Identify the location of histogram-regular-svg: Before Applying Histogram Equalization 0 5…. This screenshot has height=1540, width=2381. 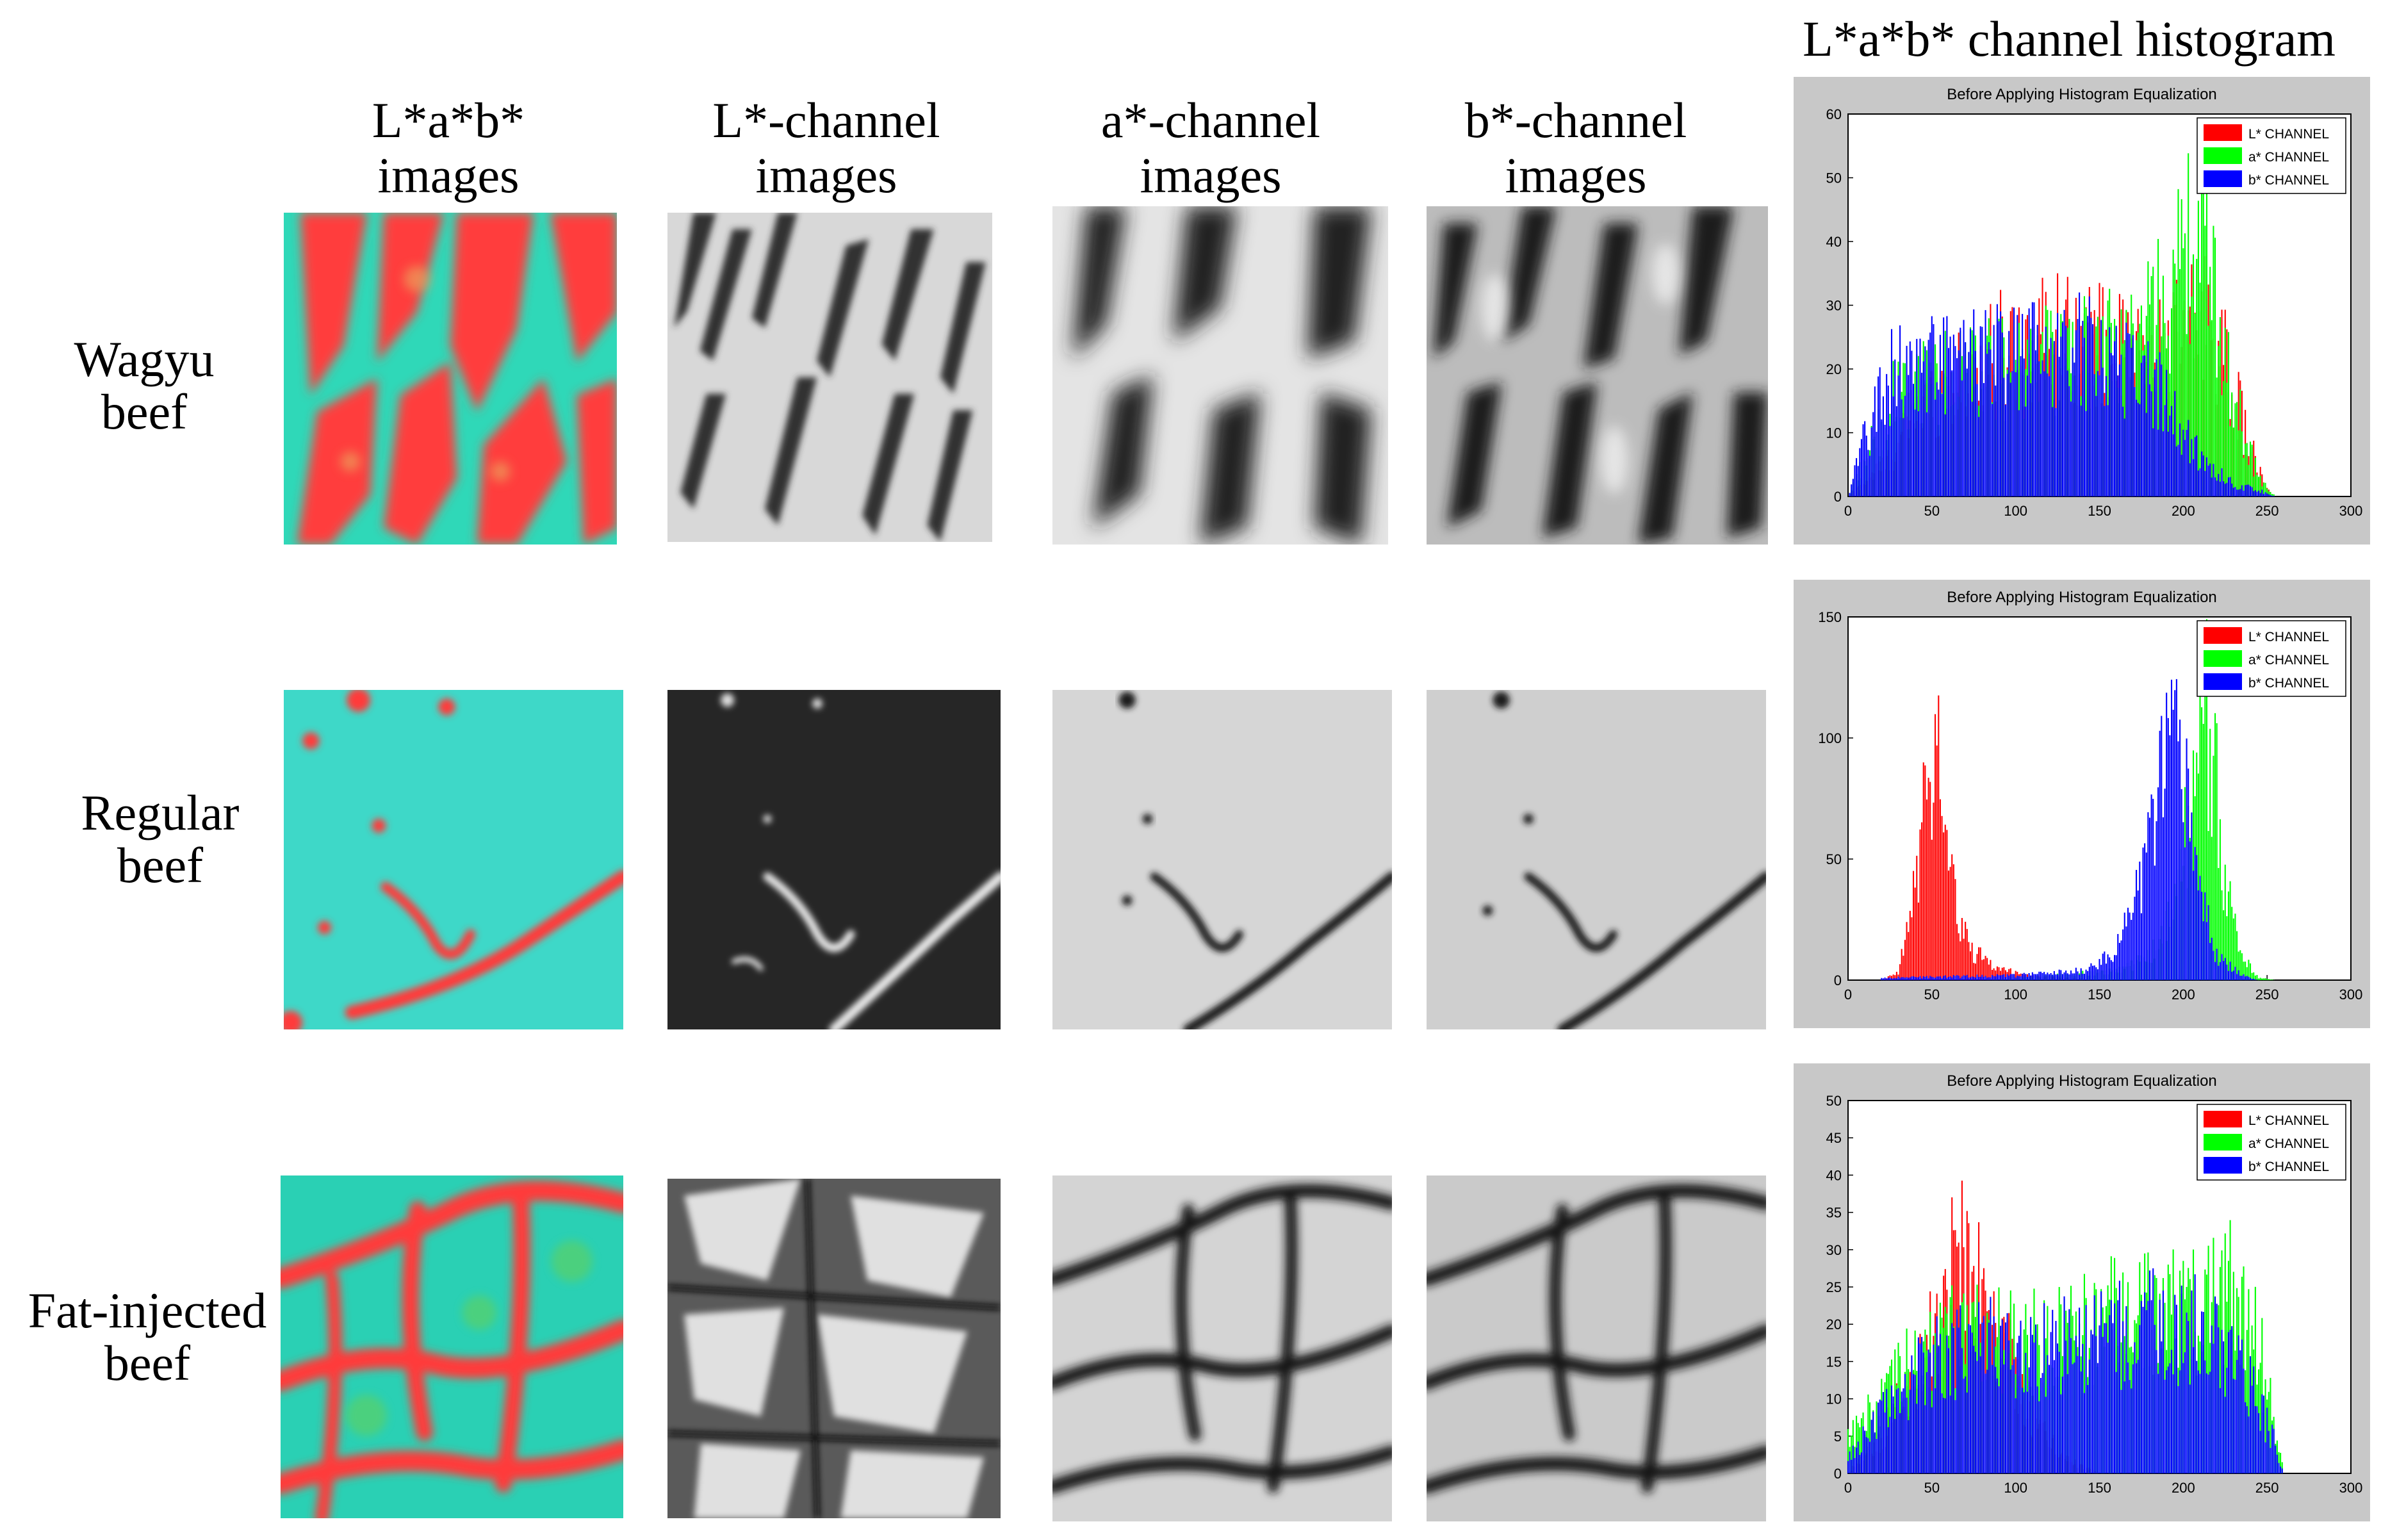
(2082, 804).